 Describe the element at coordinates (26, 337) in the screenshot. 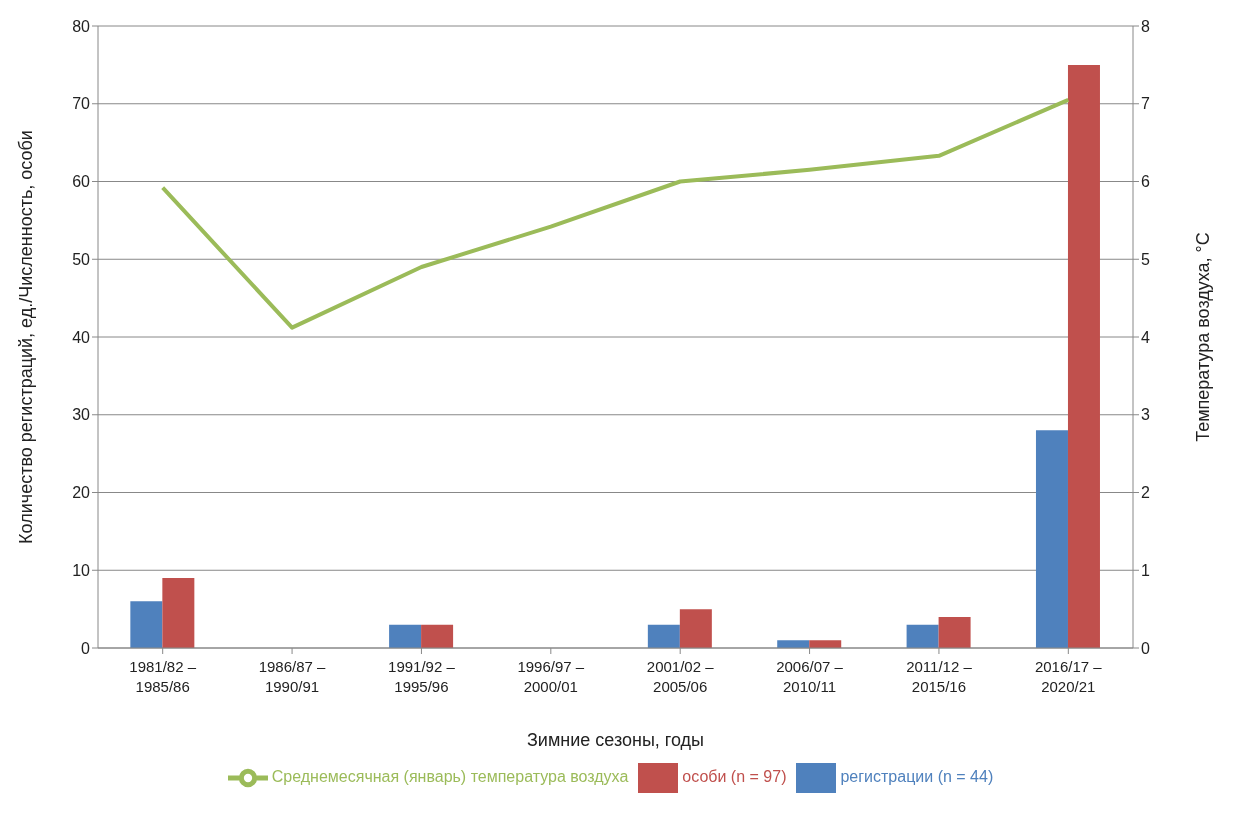

I see `y-axis-title: Количество регистраций, ед./Численность, особи` at that location.